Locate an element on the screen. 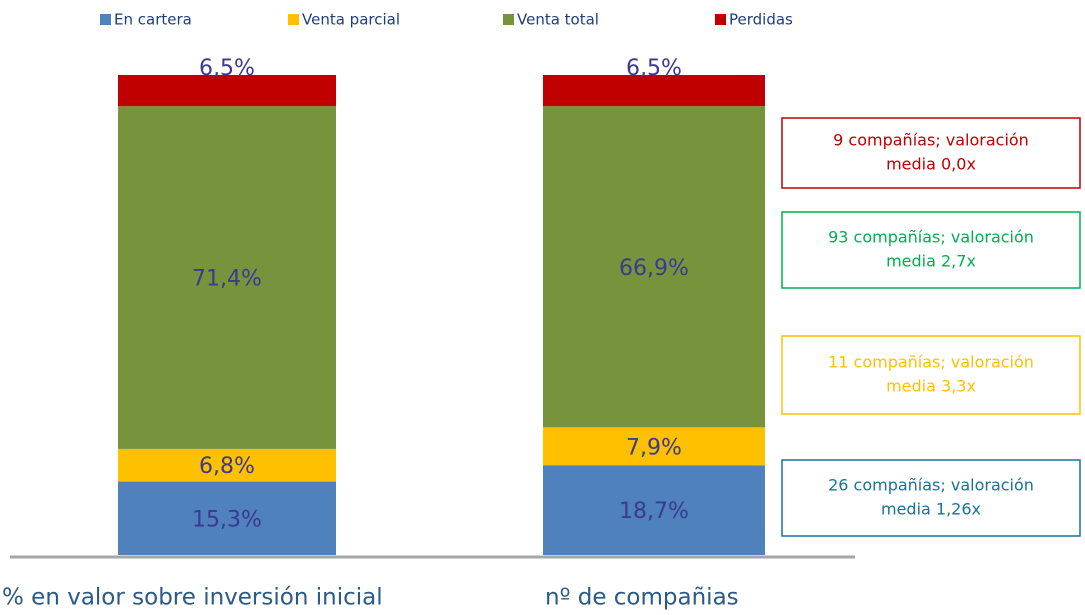  annotation-text: 9 compañías; valoración is located at coordinates (931, 140).